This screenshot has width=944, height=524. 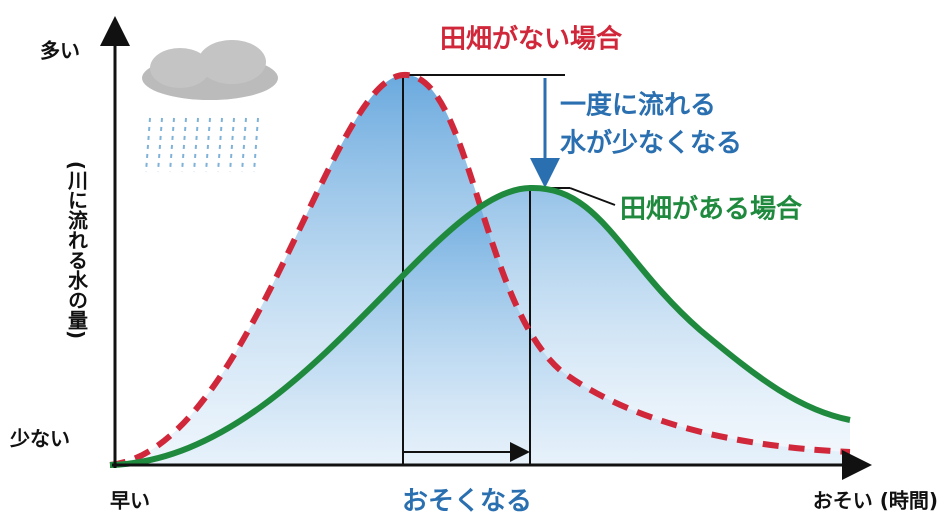 I want to click on y-axis-label: (川に流れる水の量), so click(x=77, y=250).